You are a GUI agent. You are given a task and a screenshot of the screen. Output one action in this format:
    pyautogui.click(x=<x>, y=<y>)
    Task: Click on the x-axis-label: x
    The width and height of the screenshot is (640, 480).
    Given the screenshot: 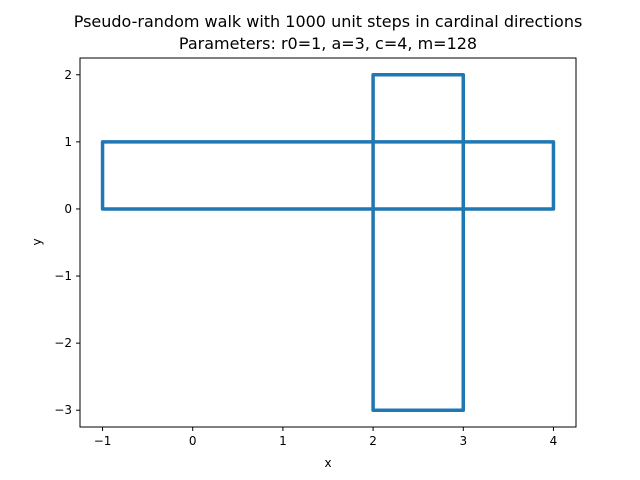 What is the action you would take?
    pyautogui.click(x=327, y=463)
    